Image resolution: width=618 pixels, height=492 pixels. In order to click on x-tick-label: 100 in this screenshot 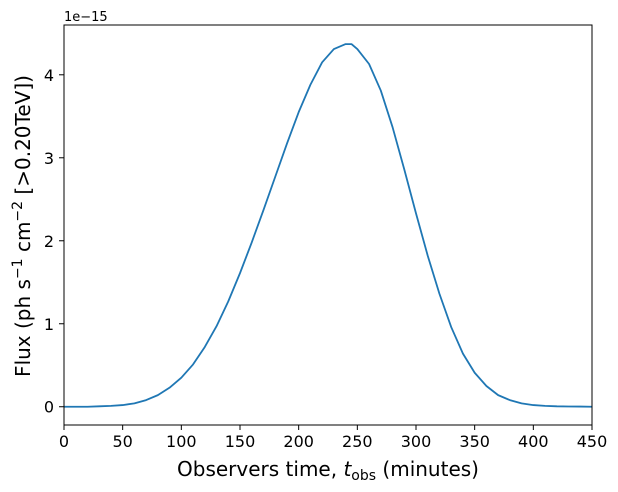, I will do `click(181, 441)`.